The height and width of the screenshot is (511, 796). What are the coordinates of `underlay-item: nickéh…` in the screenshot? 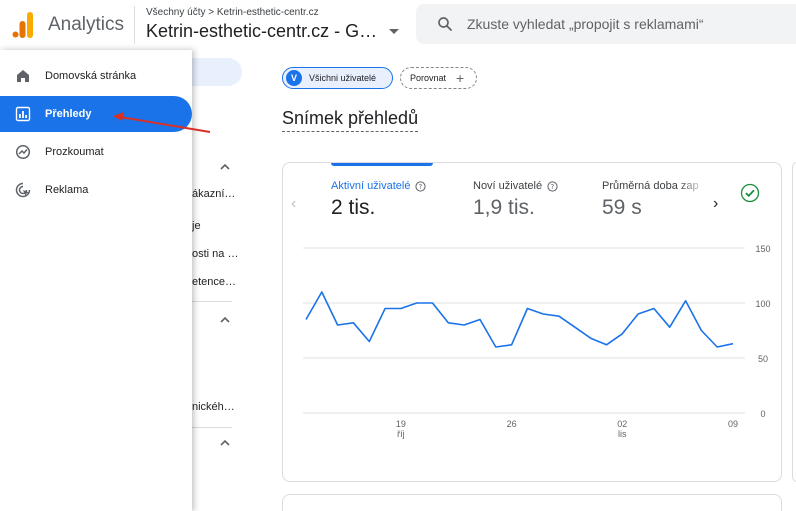 It's located at (213, 407).